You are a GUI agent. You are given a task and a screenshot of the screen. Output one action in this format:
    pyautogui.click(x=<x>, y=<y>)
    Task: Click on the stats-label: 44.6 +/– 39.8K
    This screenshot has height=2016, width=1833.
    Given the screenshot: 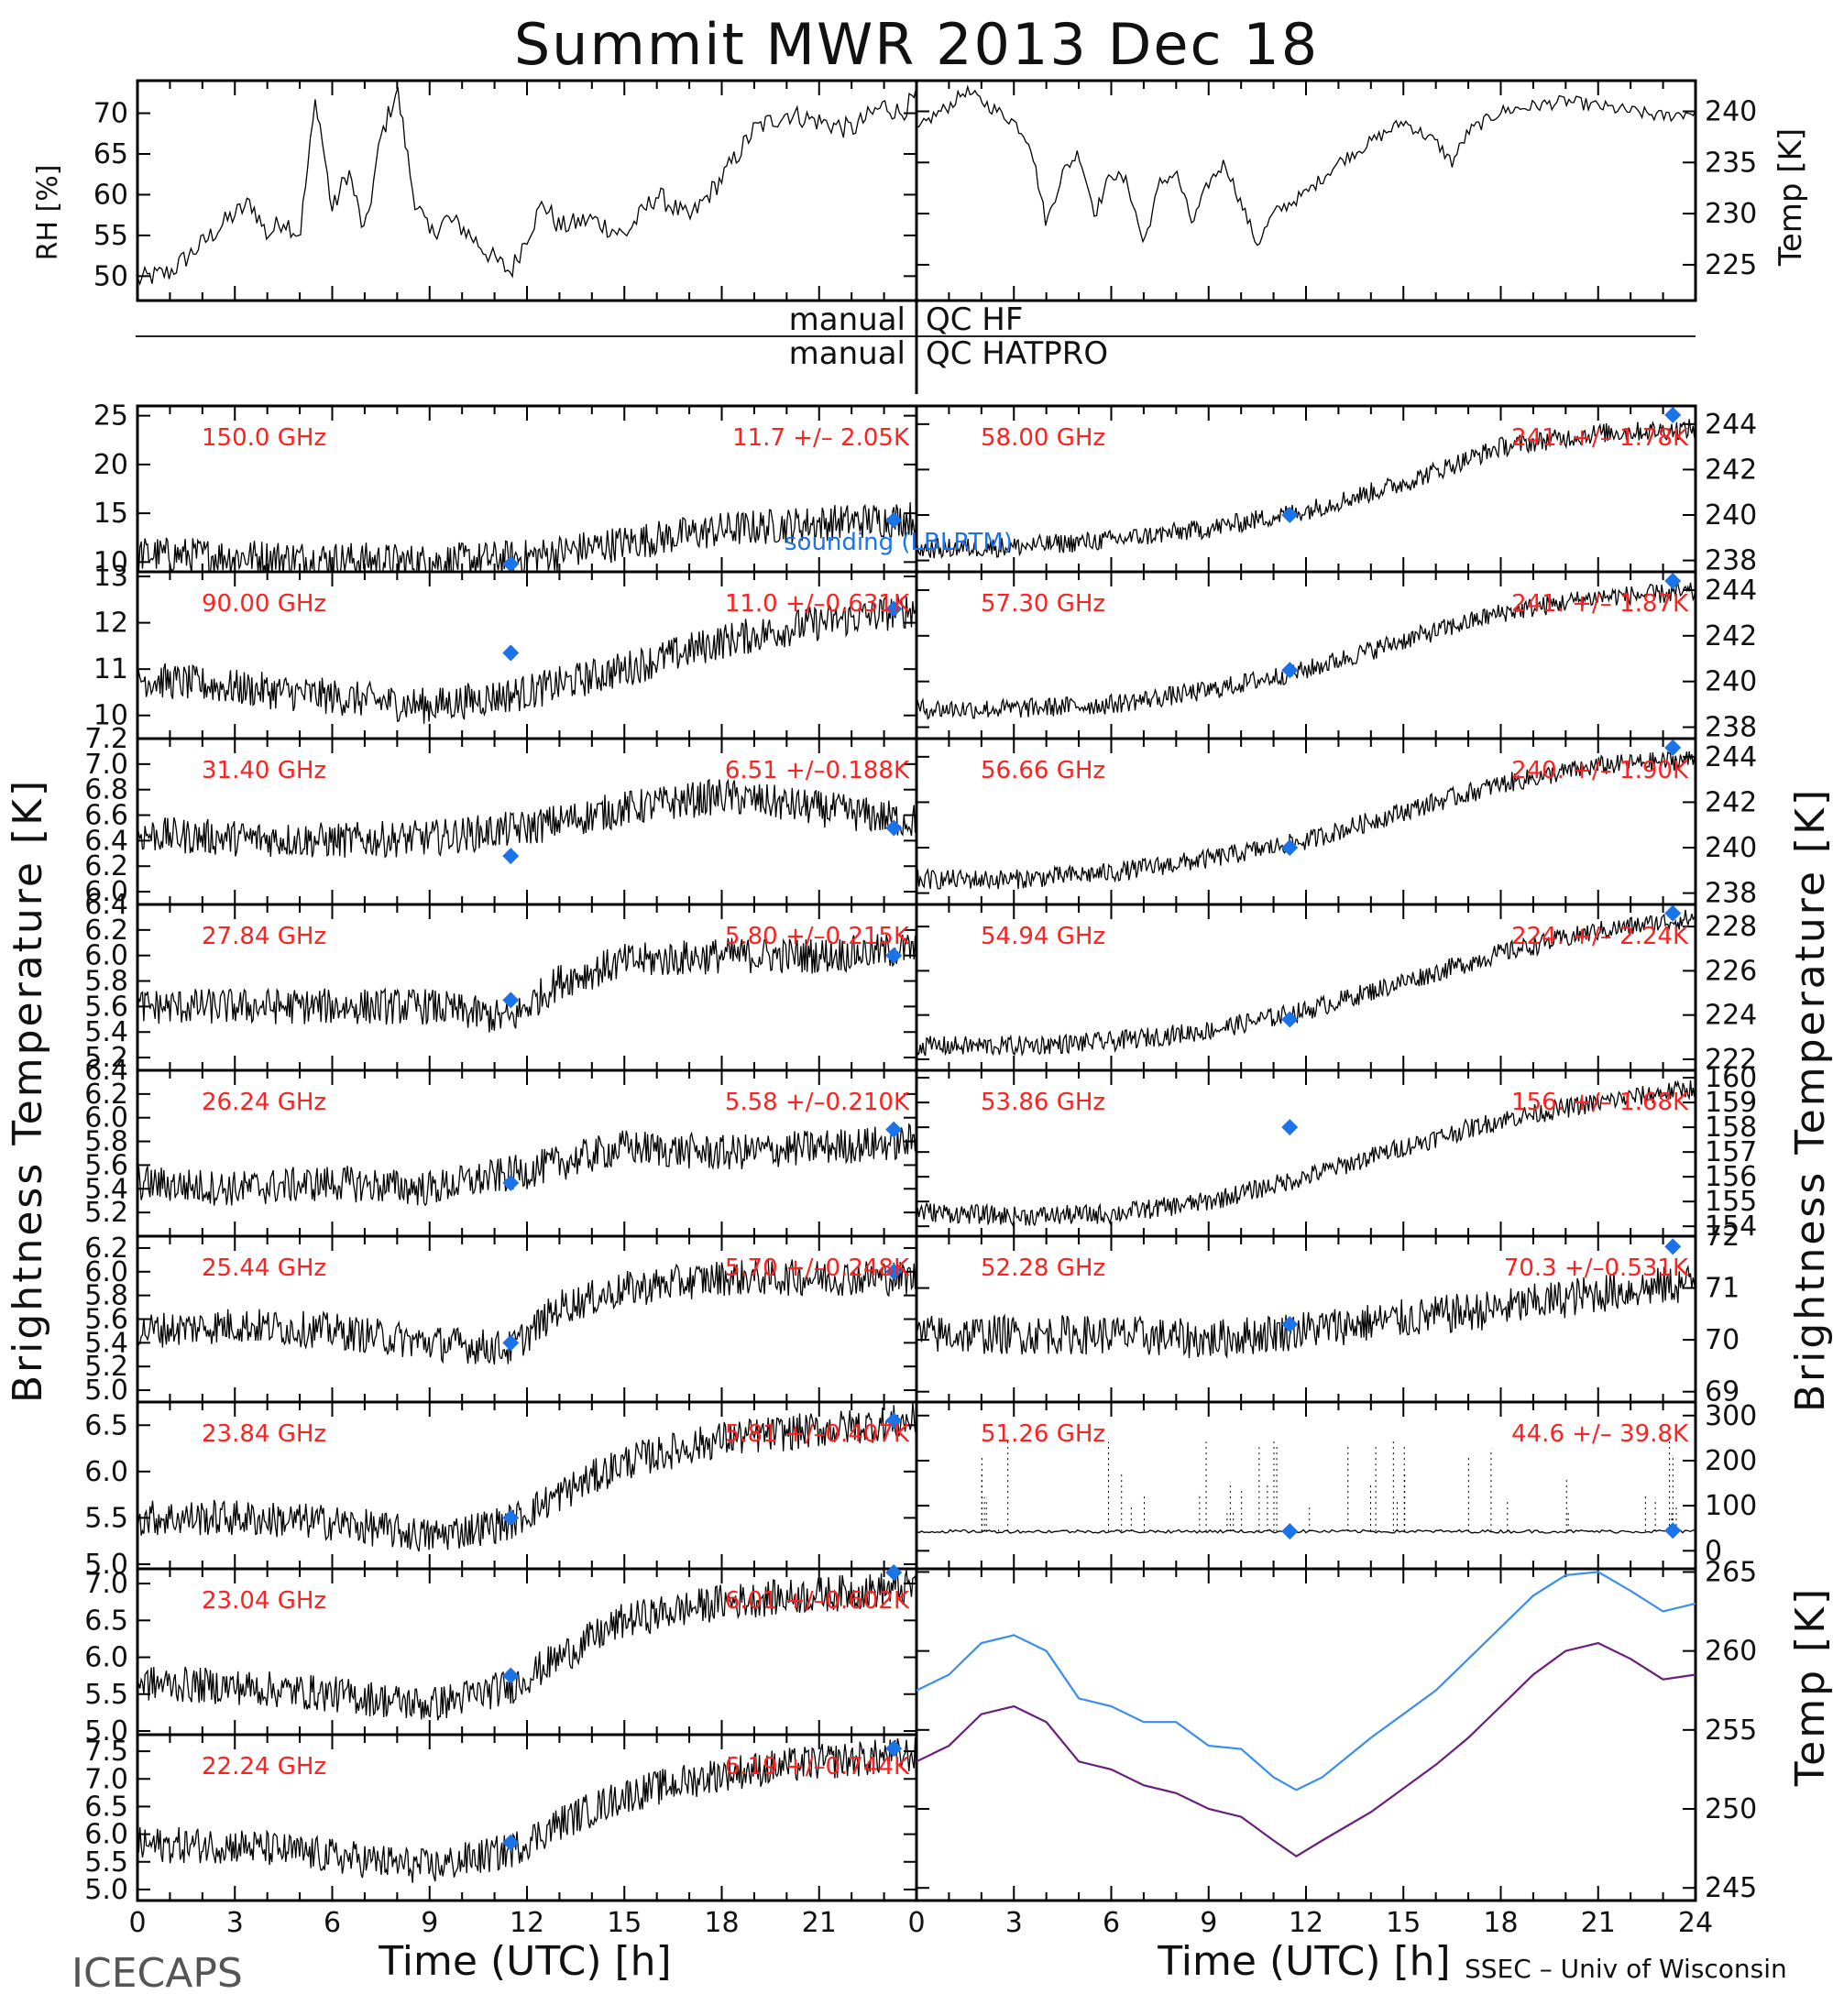 What is the action you would take?
    pyautogui.click(x=1600, y=1434)
    